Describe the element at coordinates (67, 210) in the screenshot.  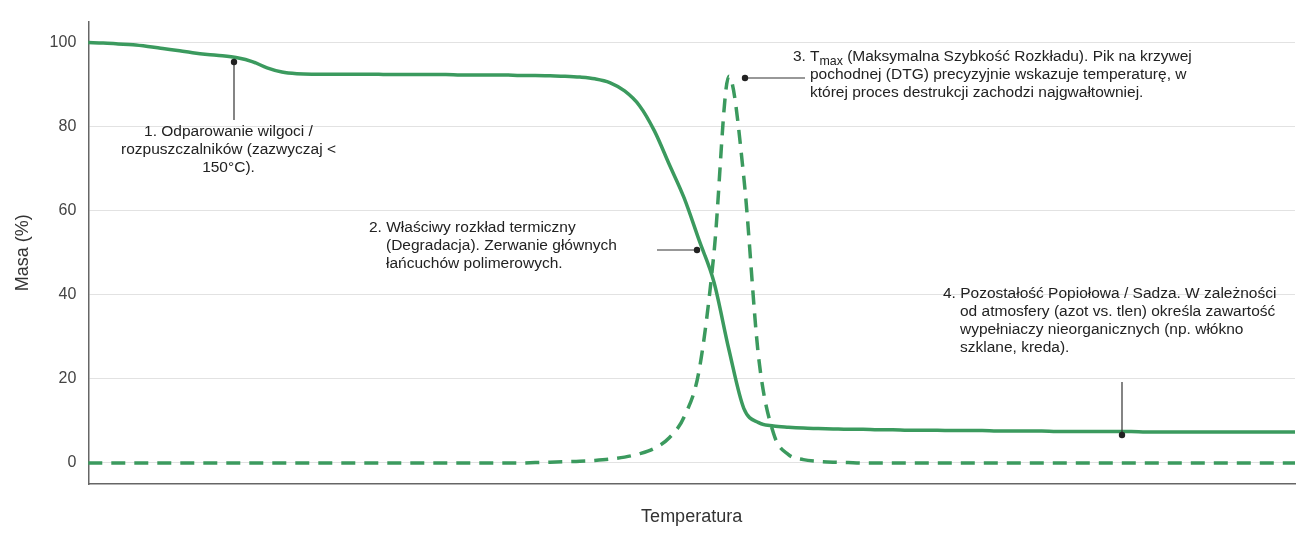
I see `y-tick-label: 60` at that location.